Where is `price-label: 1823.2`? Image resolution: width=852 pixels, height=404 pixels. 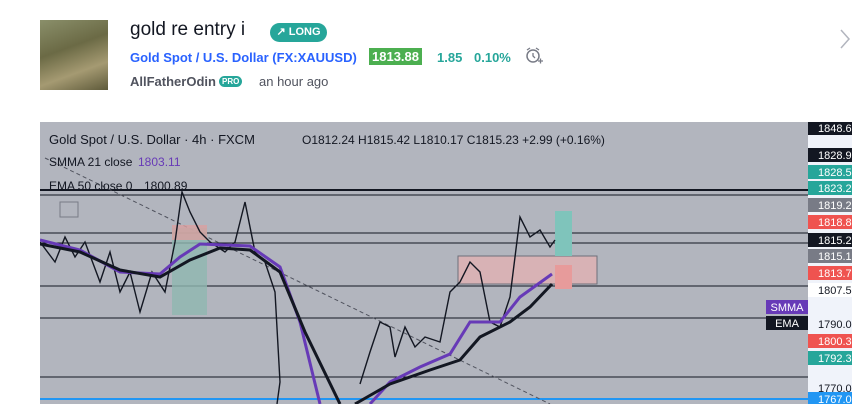 price-label: 1823.2 is located at coordinates (835, 189).